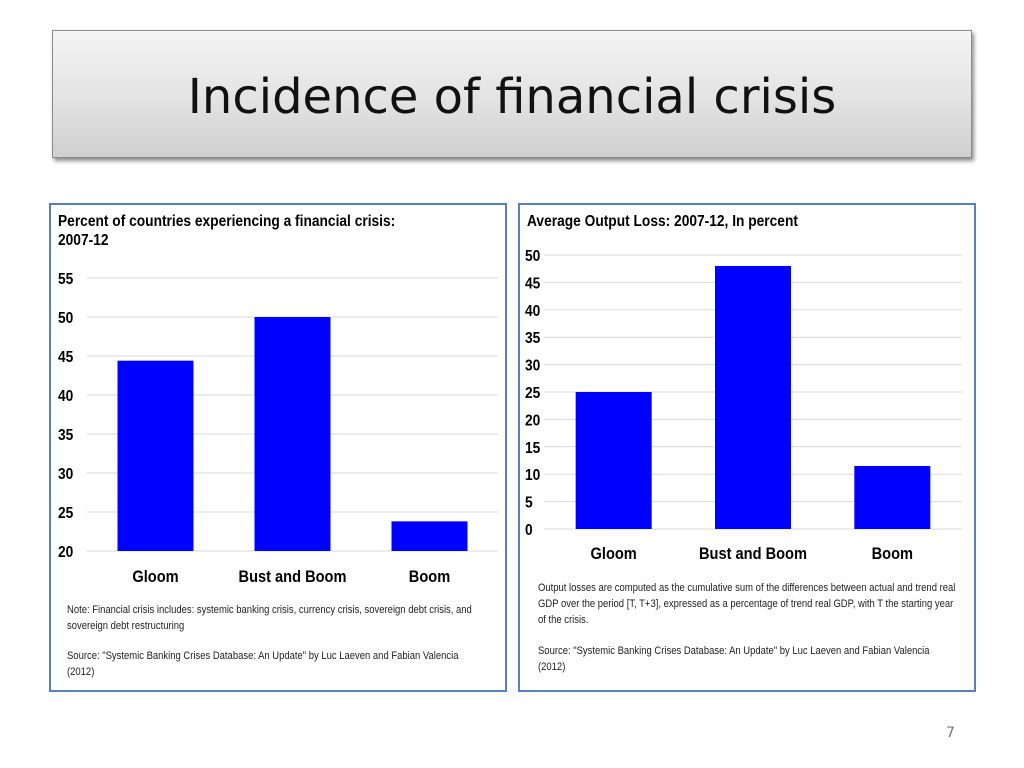 The width and height of the screenshot is (1024, 768). Describe the element at coordinates (65, 474) in the screenshot. I see `left-chart-y-tick-label: 30` at that location.